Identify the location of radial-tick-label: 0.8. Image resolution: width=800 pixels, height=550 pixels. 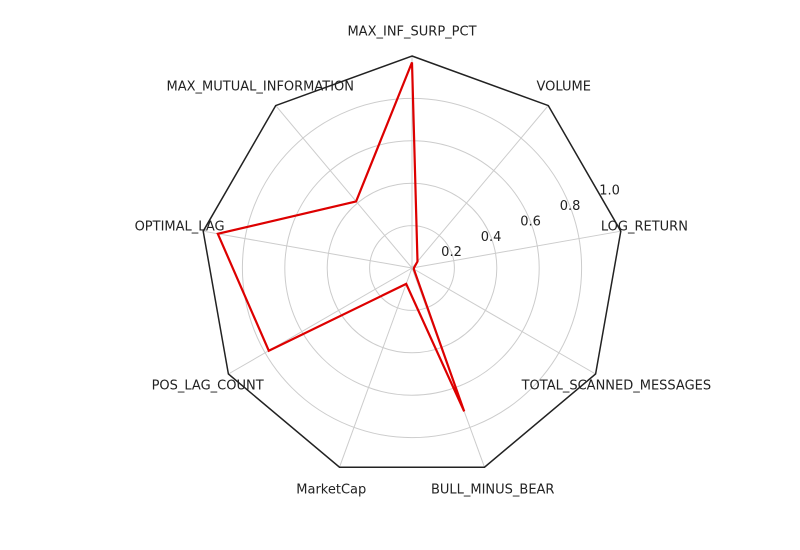
(570, 206).